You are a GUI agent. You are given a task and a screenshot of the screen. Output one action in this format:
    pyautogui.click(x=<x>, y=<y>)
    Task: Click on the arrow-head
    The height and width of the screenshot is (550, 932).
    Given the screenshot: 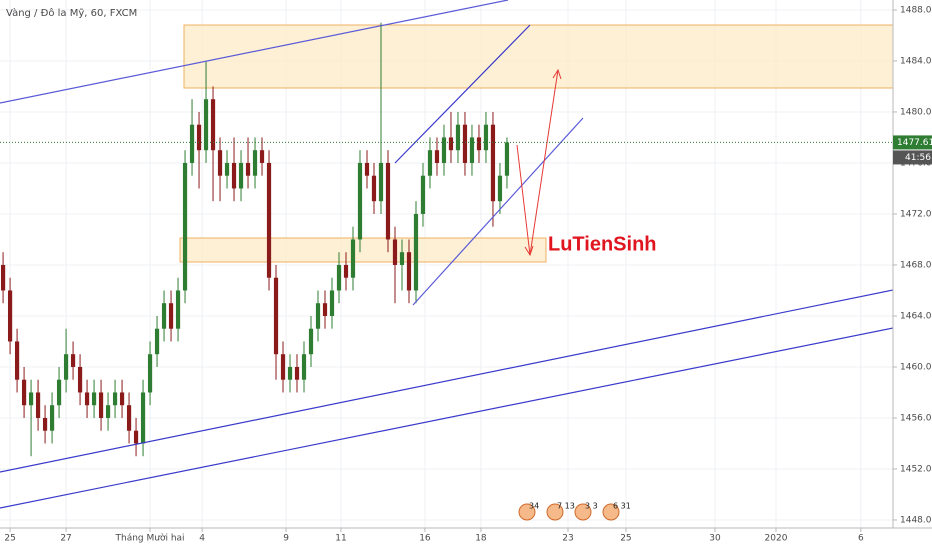 What is the action you would take?
    pyautogui.click(x=557, y=74)
    